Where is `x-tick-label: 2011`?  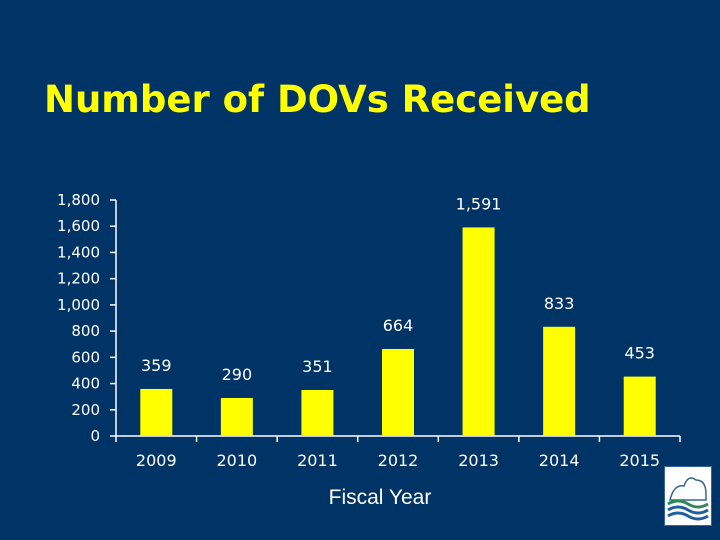
x-tick-label: 2011 is located at coordinates (317, 460).